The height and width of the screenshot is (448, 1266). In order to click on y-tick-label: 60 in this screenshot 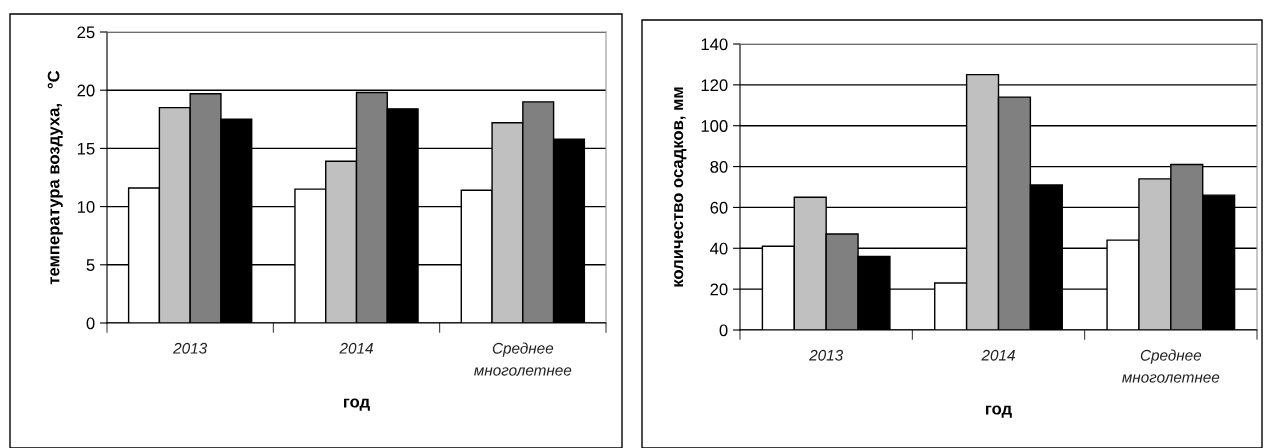, I will do `click(719, 207)`.